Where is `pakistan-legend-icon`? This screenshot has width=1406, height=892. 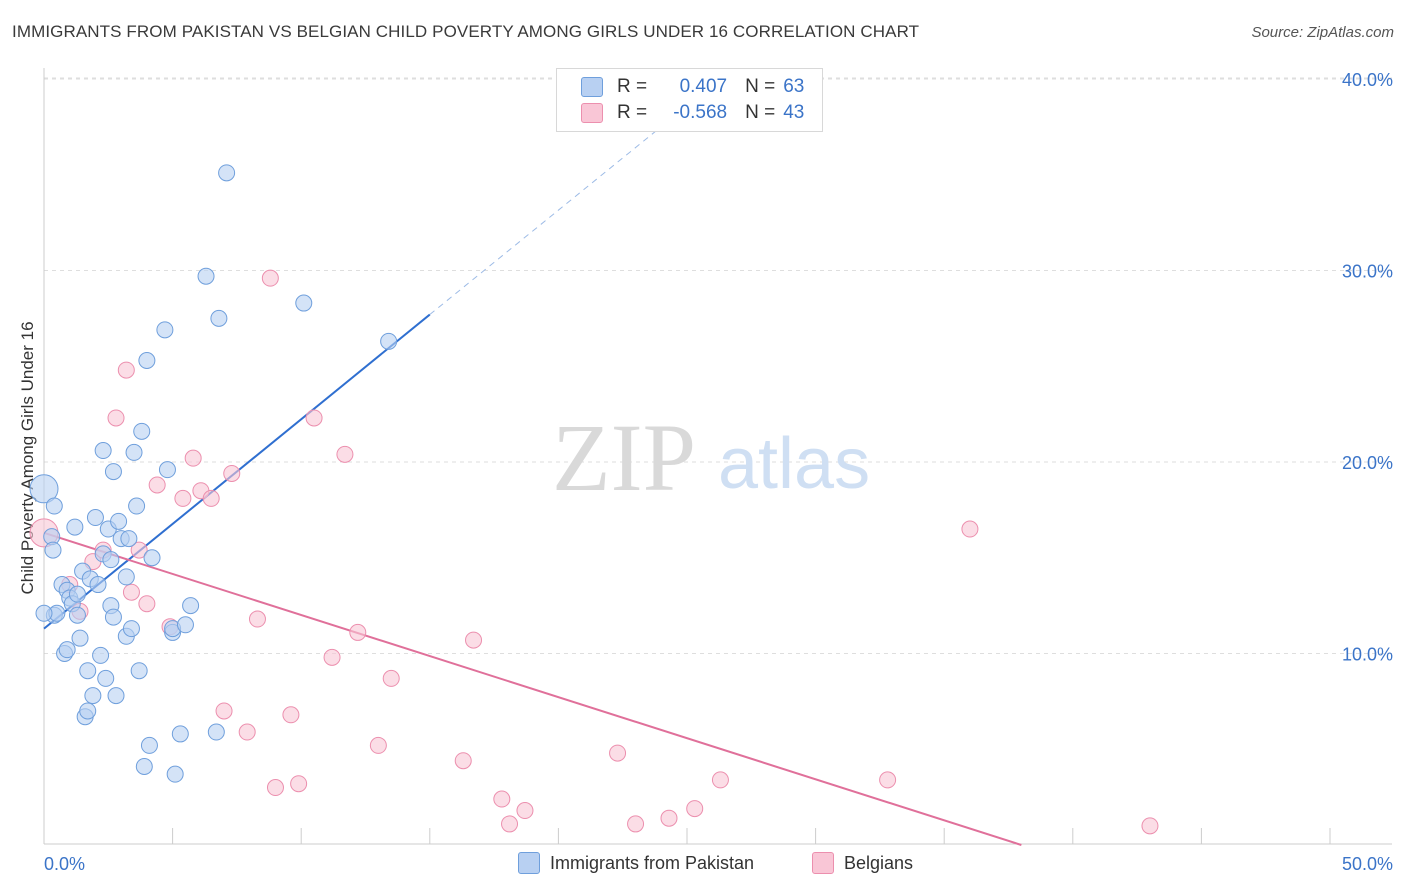 pakistan-legend-icon is located at coordinates (529, 863).